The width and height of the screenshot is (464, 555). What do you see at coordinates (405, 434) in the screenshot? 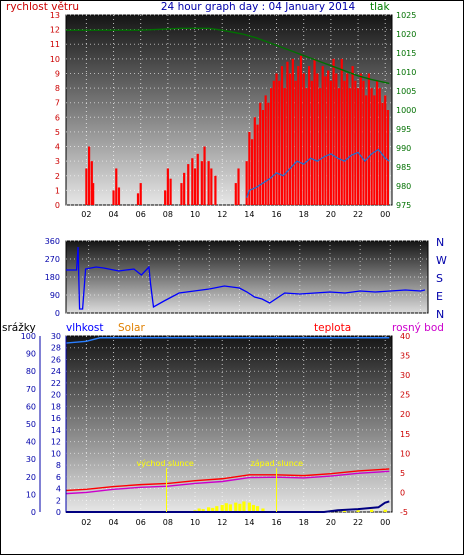
I see `y-right-tick-label: 15` at bounding box center [405, 434].